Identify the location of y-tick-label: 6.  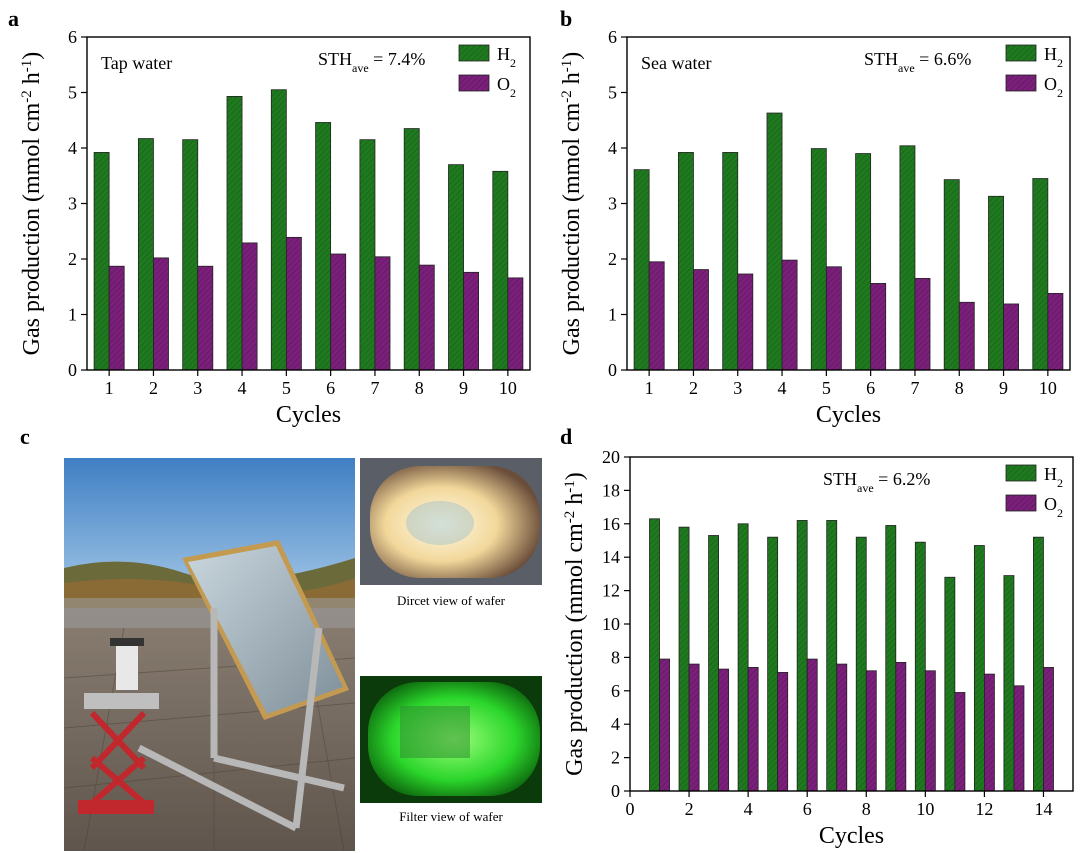
(72, 37).